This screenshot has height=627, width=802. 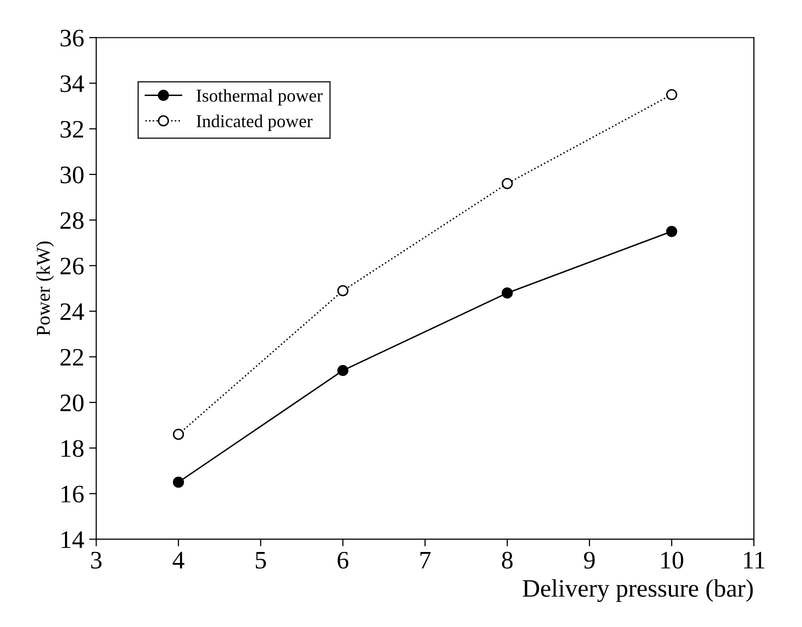 What do you see at coordinates (73, 539) in the screenshot?
I see `y-tick-label: 14` at bounding box center [73, 539].